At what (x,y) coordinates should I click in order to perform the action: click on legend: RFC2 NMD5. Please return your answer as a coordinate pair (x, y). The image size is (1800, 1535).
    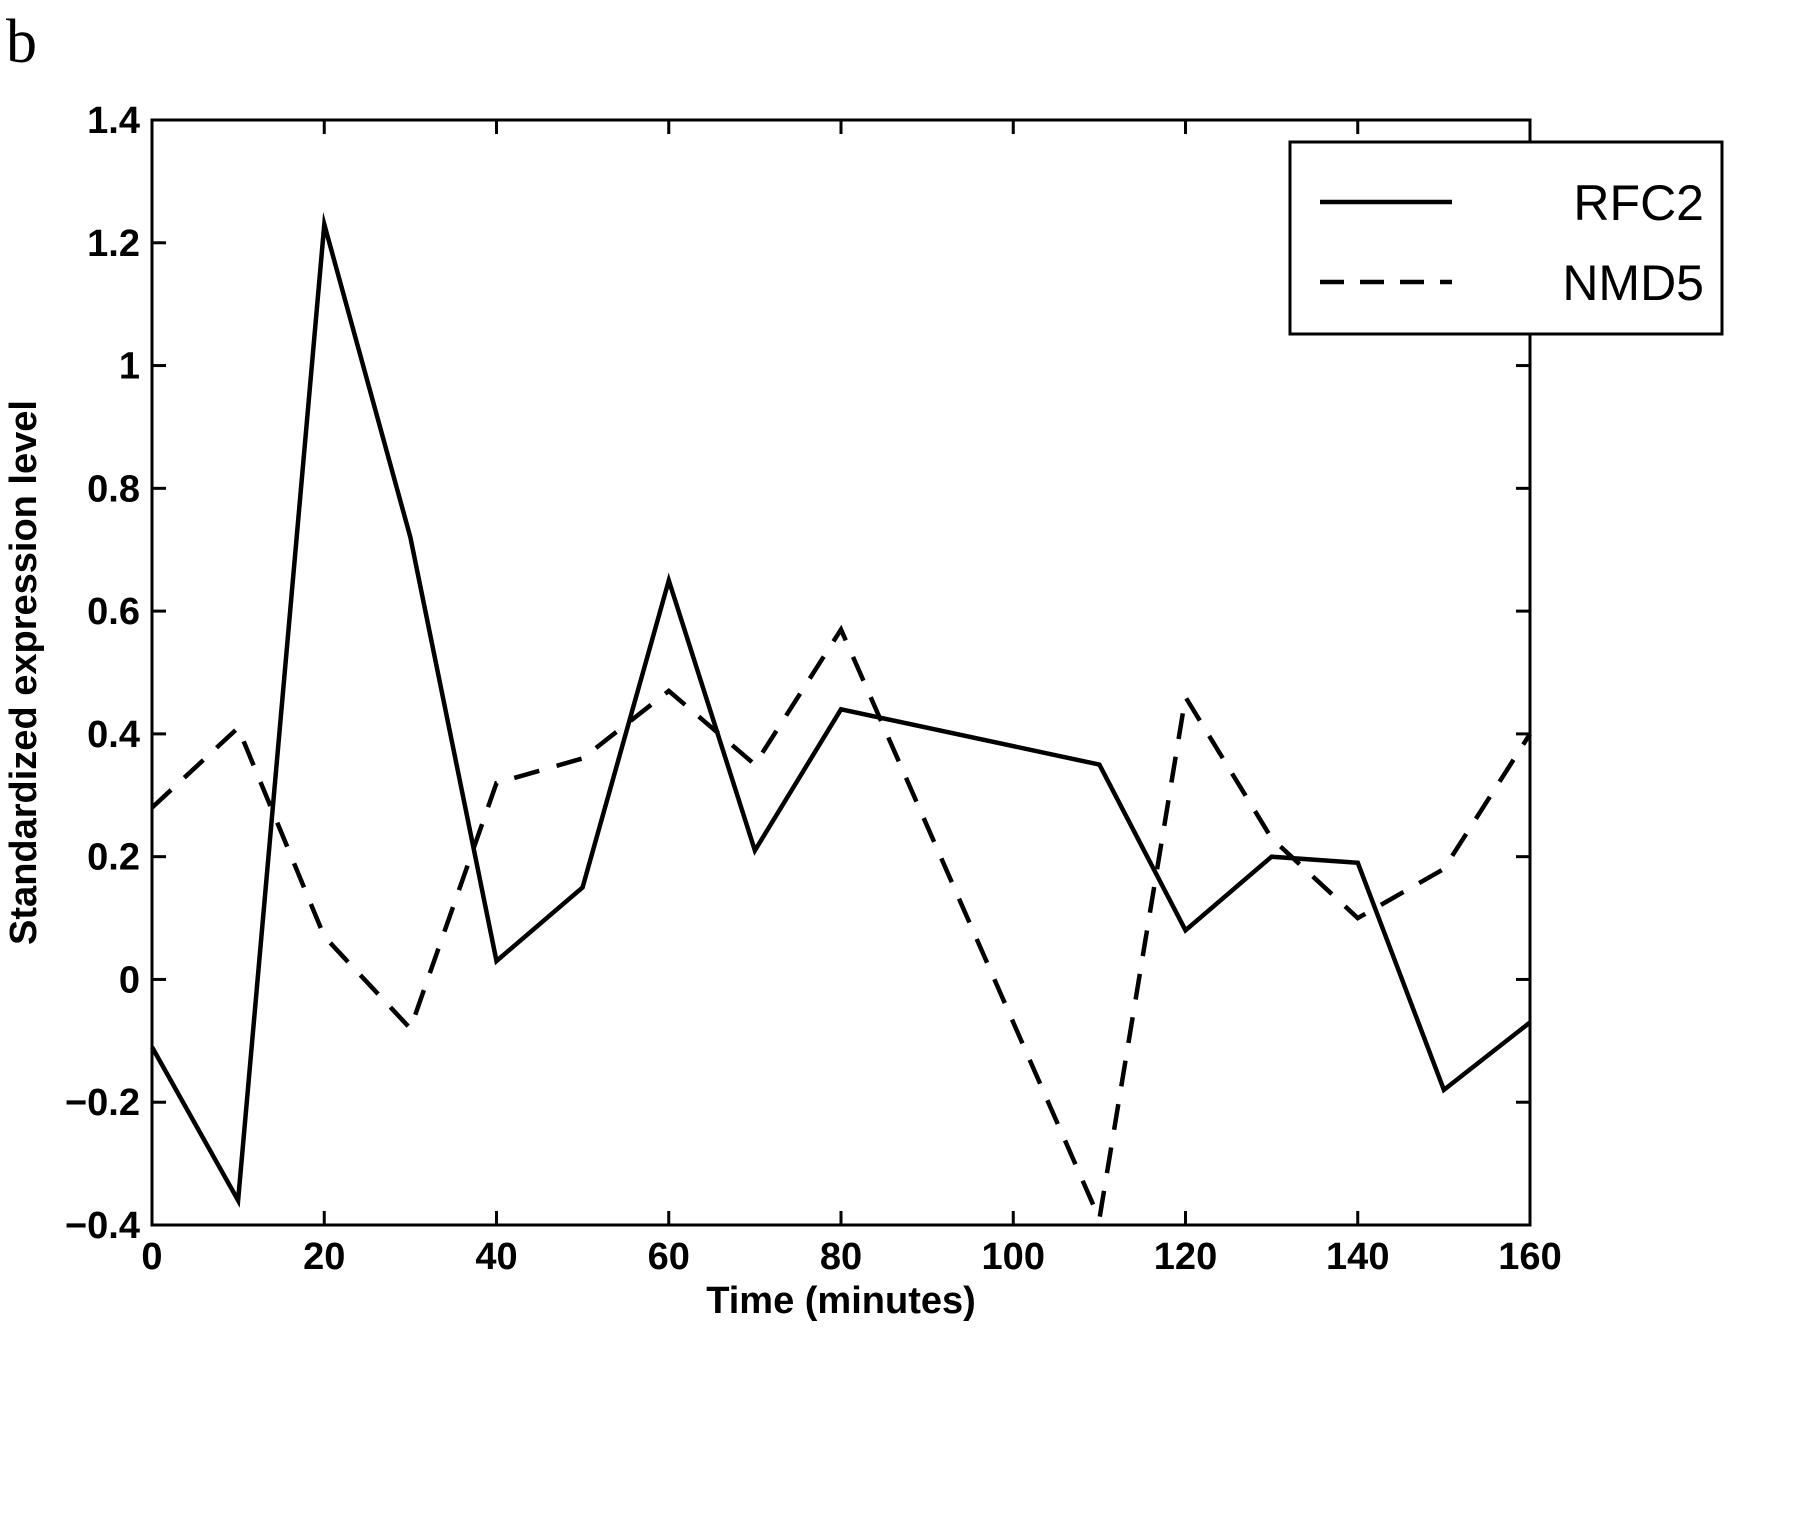
    Looking at the image, I should click on (1506, 238).